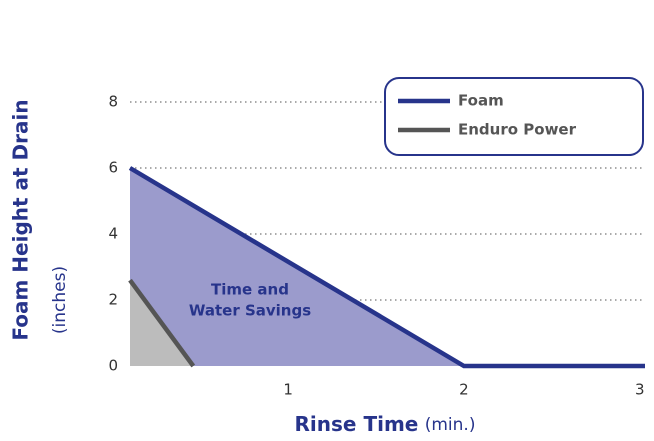 This screenshot has height=441, width=654. What do you see at coordinates (464, 390) in the screenshot?
I see `x-tick-label: 2` at bounding box center [464, 390].